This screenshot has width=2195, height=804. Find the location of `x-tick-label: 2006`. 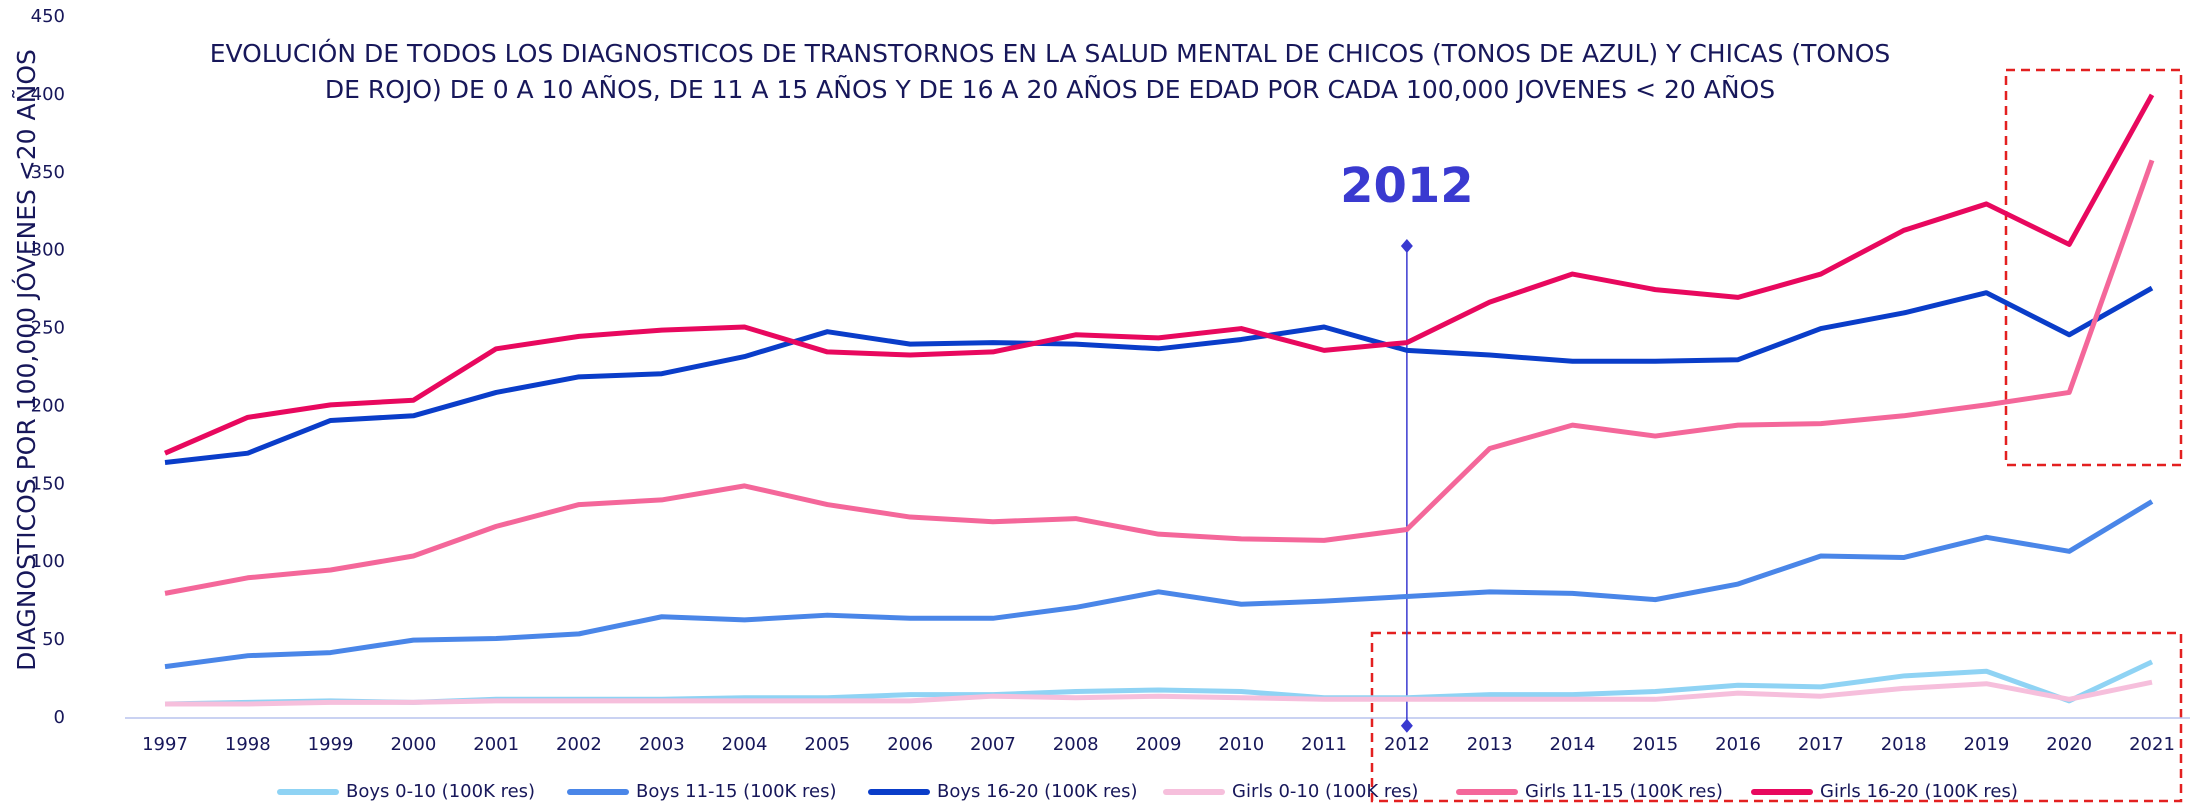

x-tick-label: 2006 is located at coordinates (910, 744).